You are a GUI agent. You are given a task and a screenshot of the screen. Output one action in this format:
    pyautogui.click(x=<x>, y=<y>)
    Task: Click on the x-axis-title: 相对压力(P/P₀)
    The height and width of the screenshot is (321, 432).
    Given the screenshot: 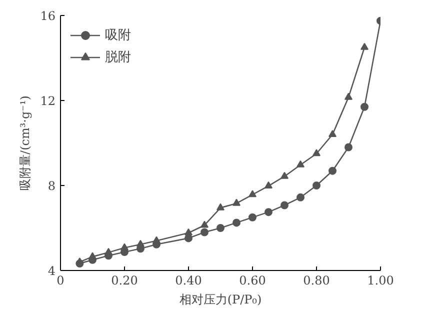 What is the action you would take?
    pyautogui.click(x=220, y=299)
    